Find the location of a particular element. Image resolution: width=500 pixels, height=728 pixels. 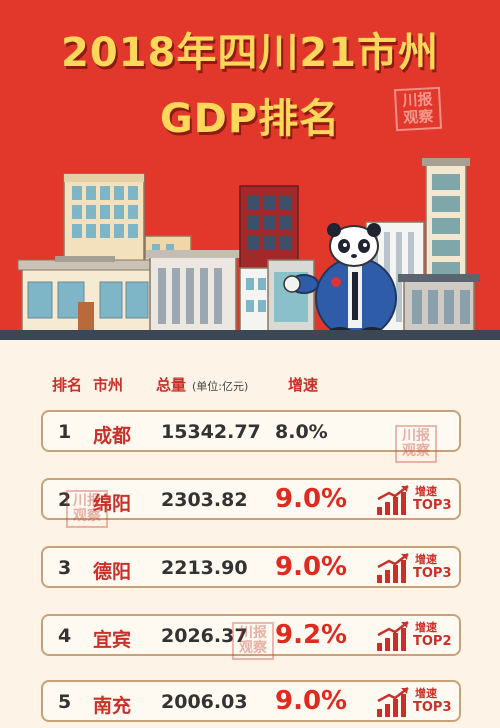

growth-top-badge: 增速 TOP2 is located at coordinates (416, 636).